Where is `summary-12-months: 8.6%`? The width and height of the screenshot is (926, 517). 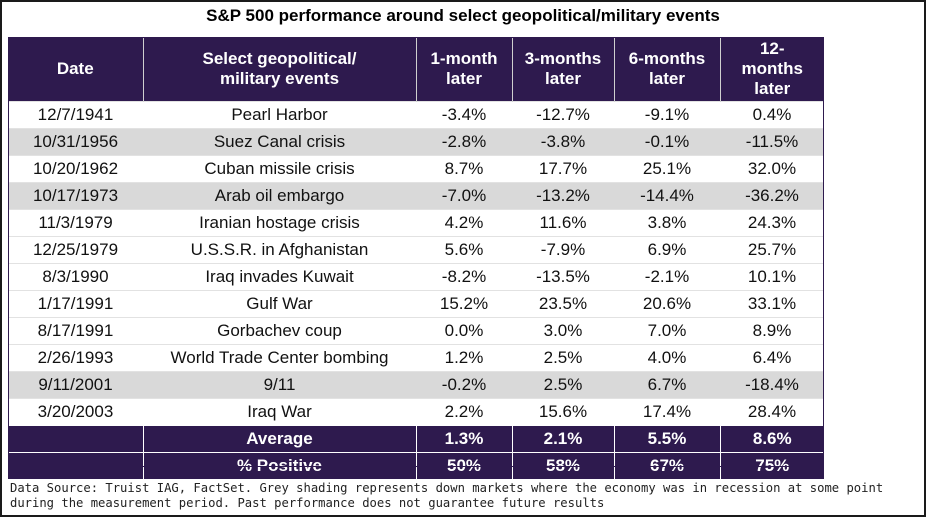 summary-12-months: 8.6% is located at coordinates (771, 439).